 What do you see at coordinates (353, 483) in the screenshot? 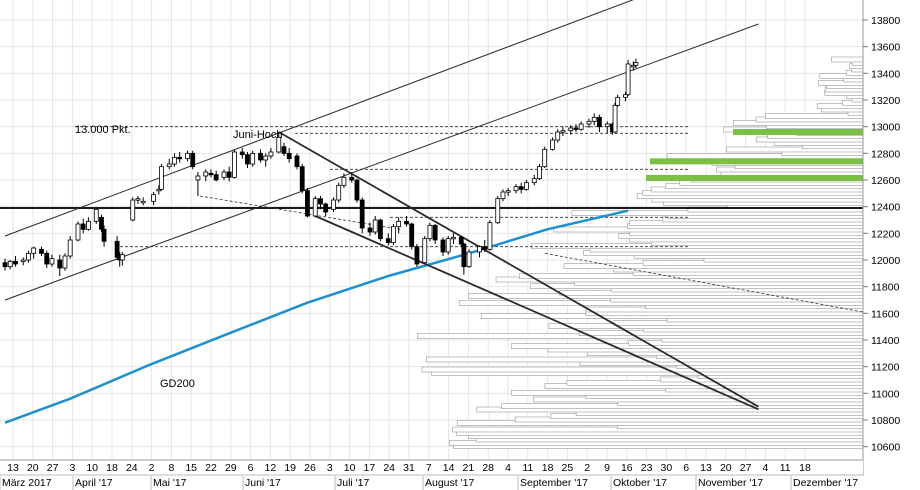
I see `x-month-label: Juli '17` at bounding box center [353, 483].